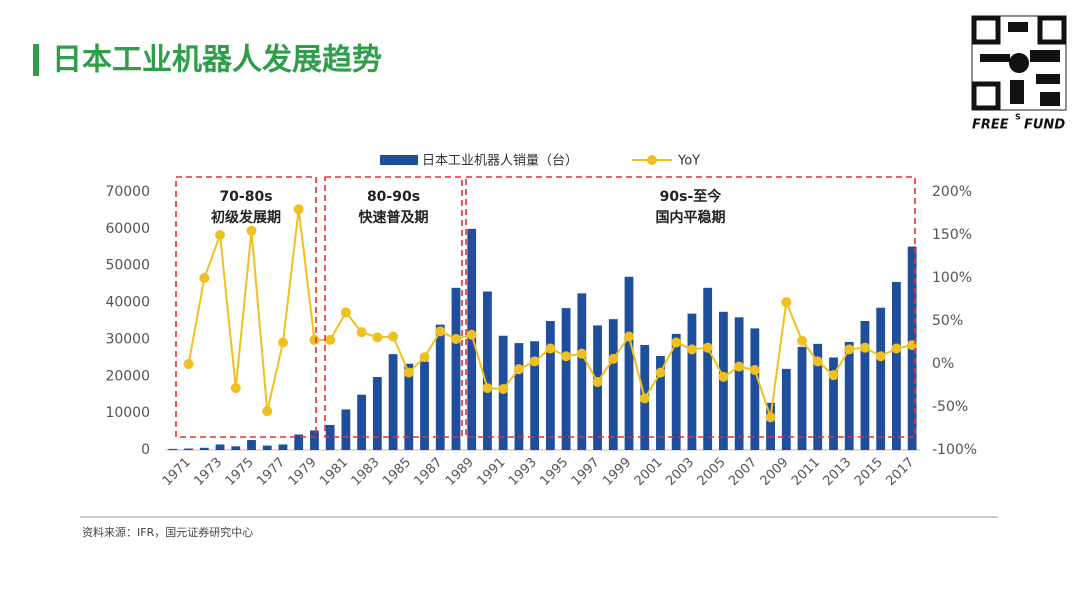 This screenshot has height=608, width=1080. I want to click on period-label: 初级发展期, so click(246, 217).